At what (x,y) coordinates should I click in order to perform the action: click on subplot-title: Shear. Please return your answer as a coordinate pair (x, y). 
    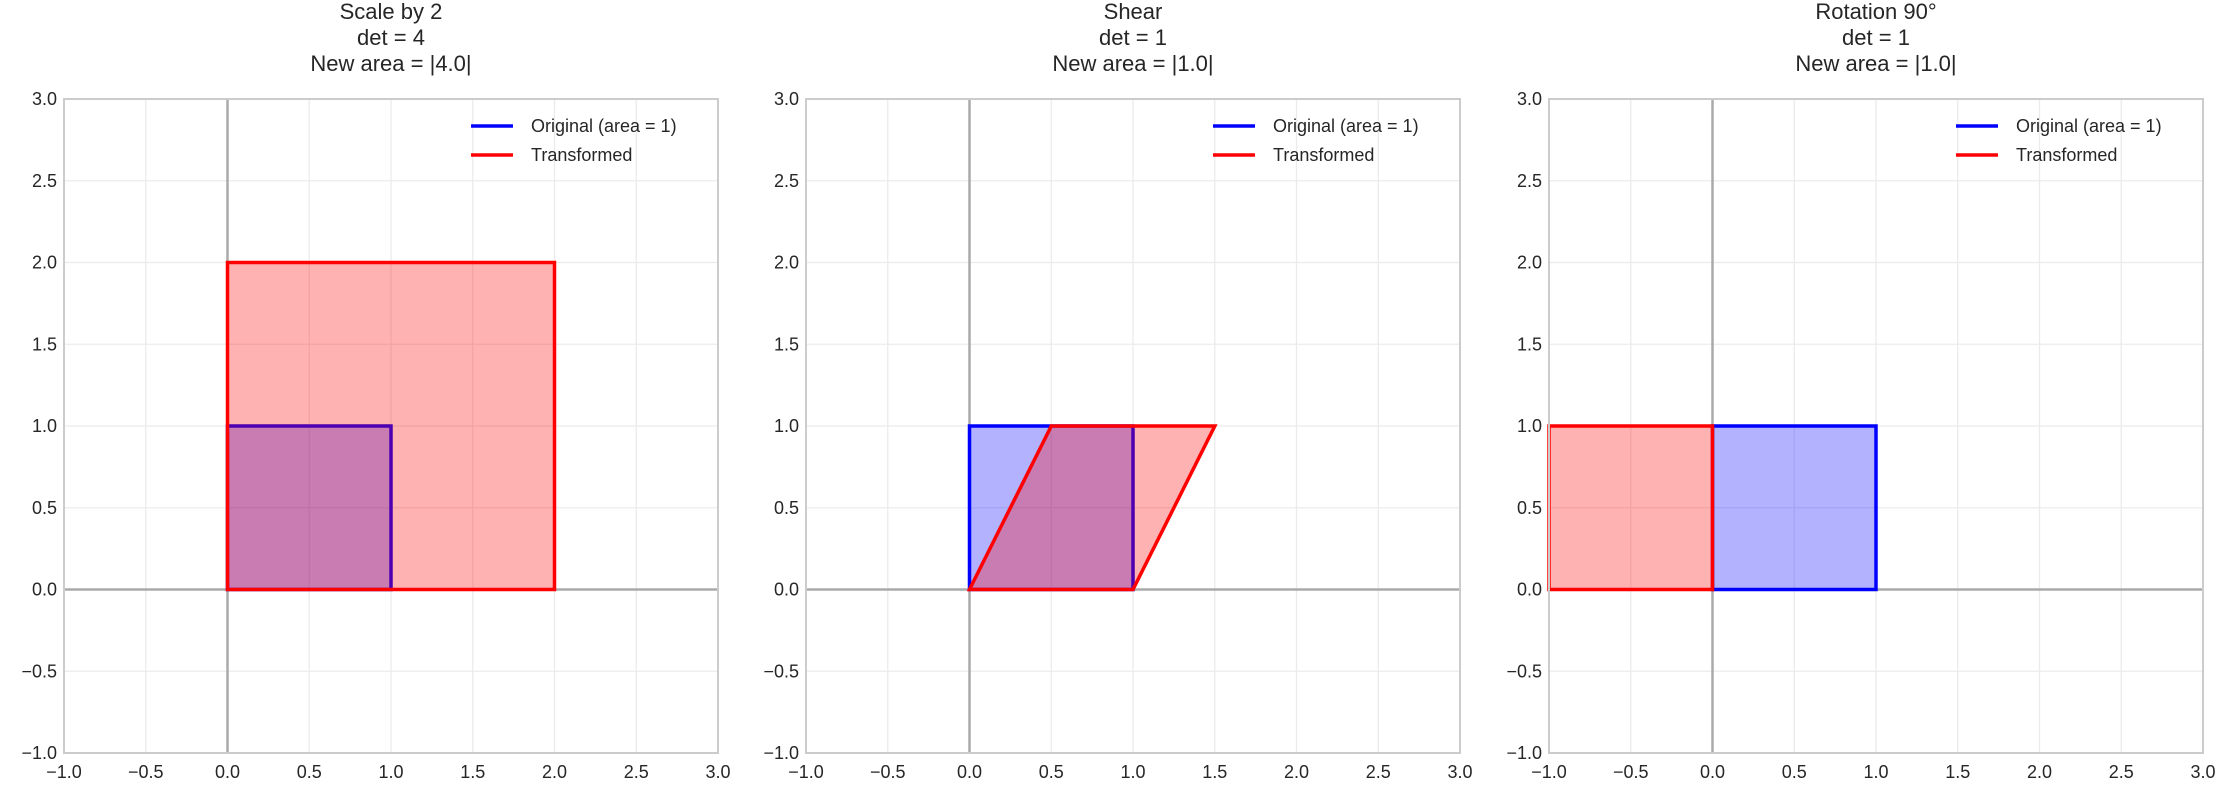
    Looking at the image, I should click on (1133, 12).